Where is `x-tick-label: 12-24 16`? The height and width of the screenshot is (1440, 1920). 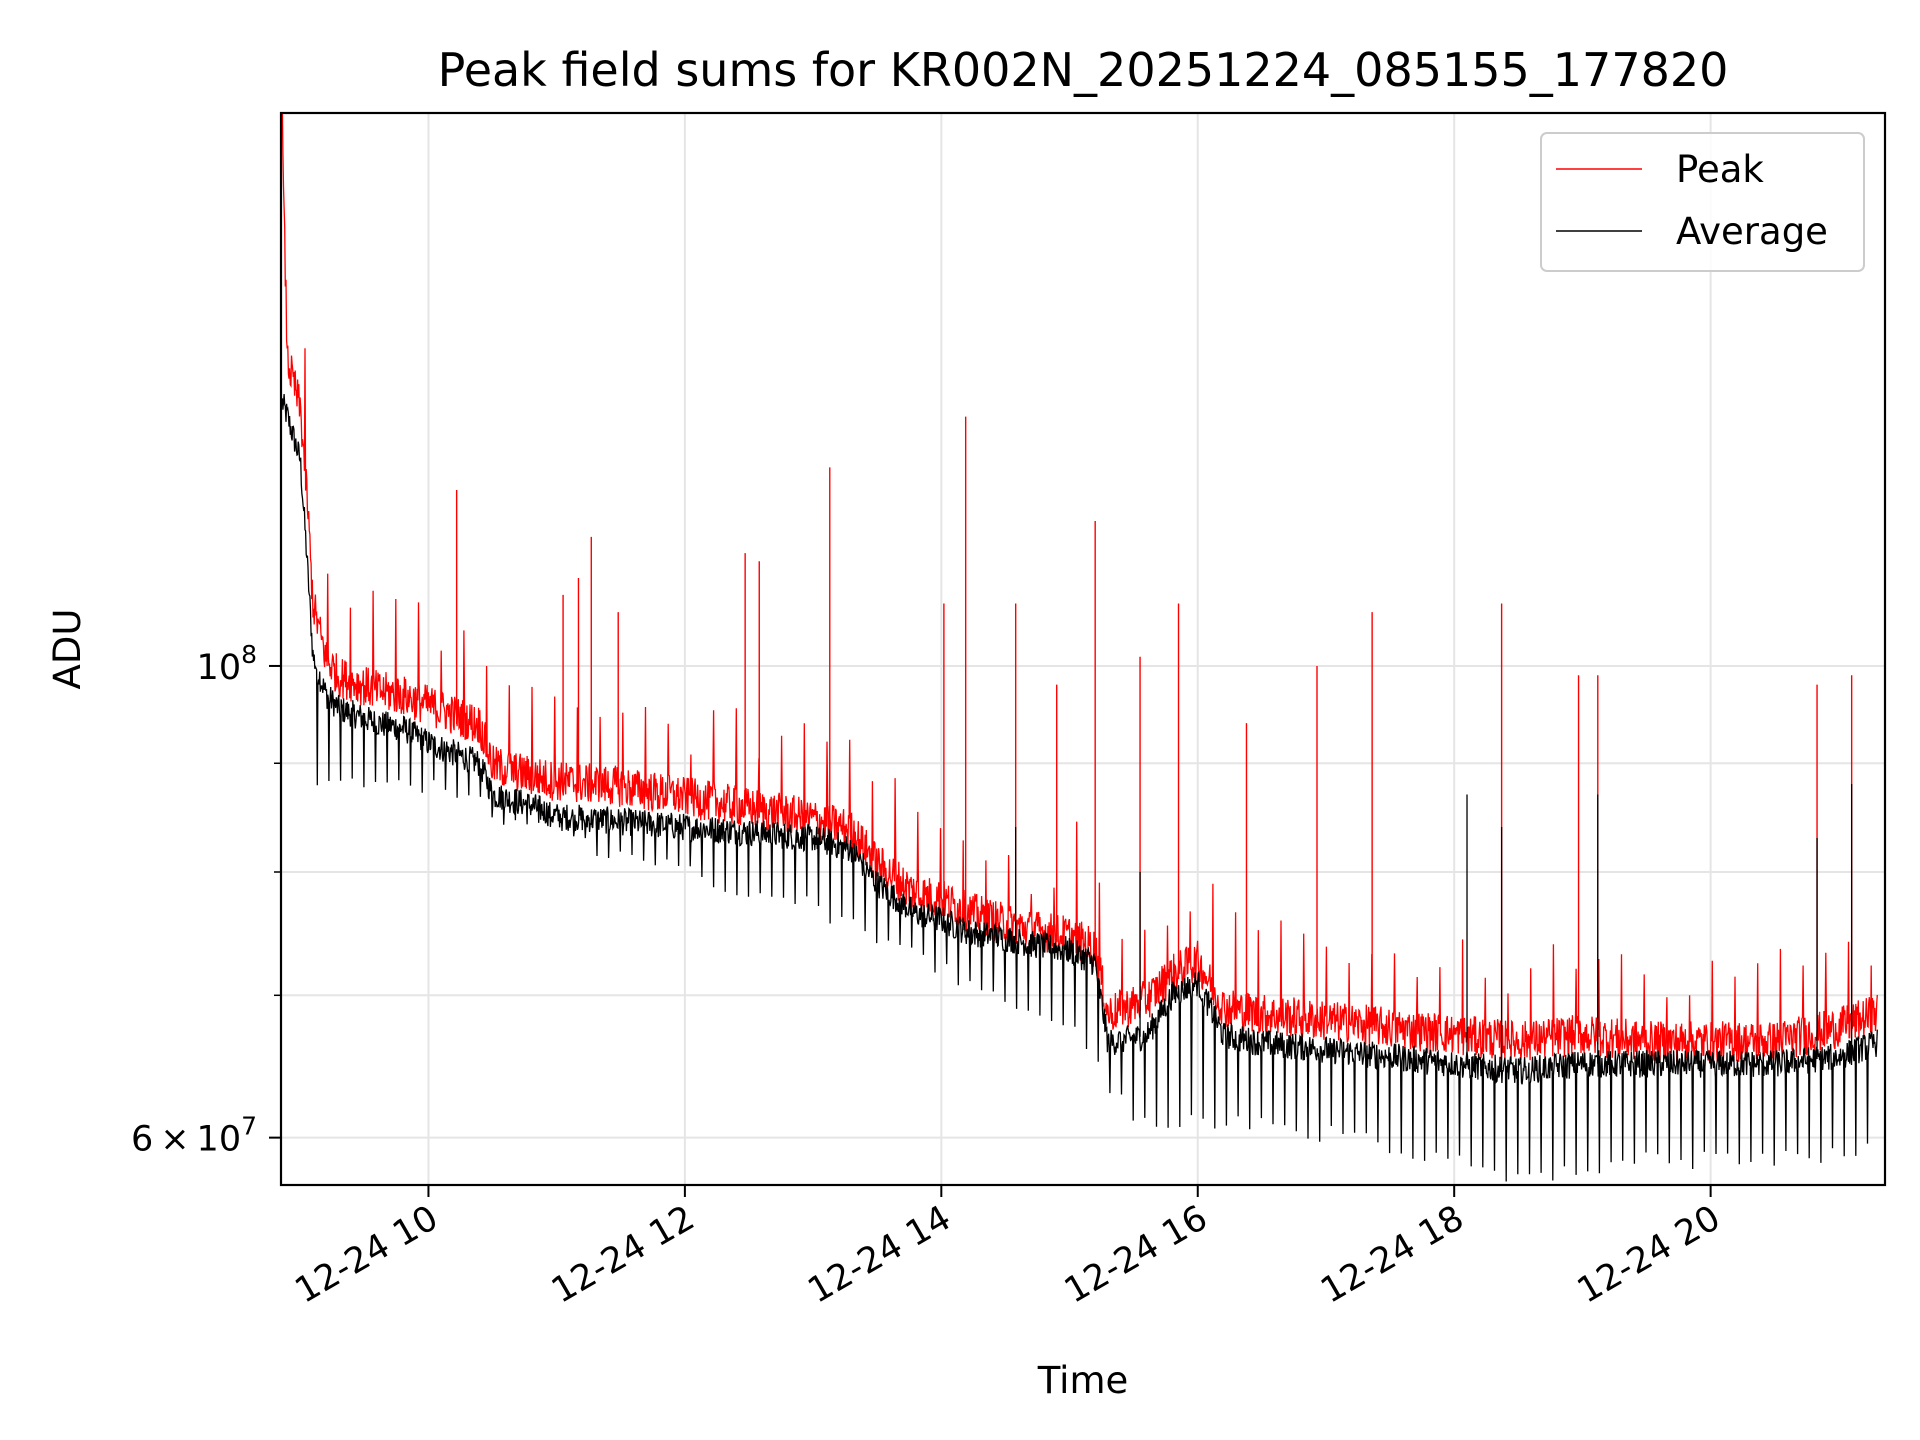 x-tick-label: 12-24 16 is located at coordinates (1136, 1254).